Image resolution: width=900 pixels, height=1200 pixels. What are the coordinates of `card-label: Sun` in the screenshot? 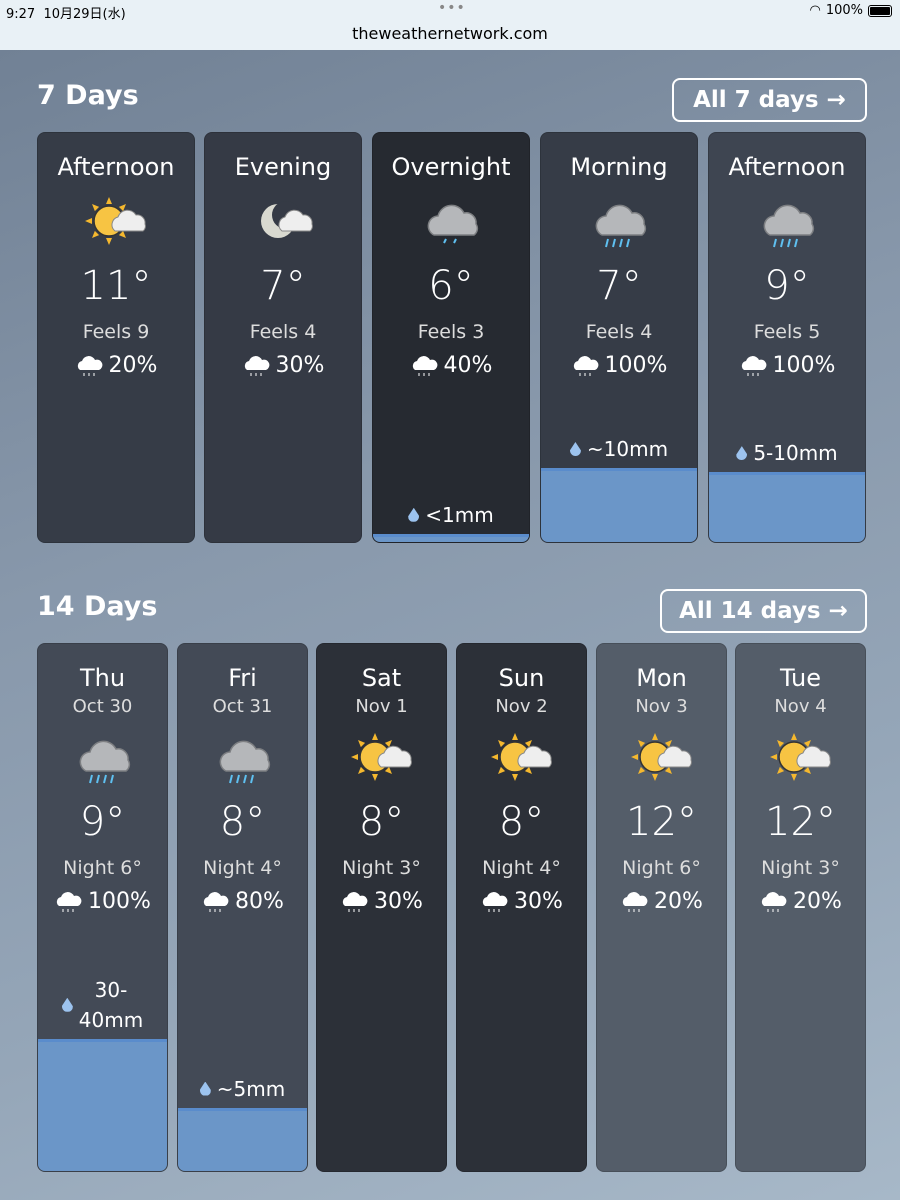 It's located at (521, 678).